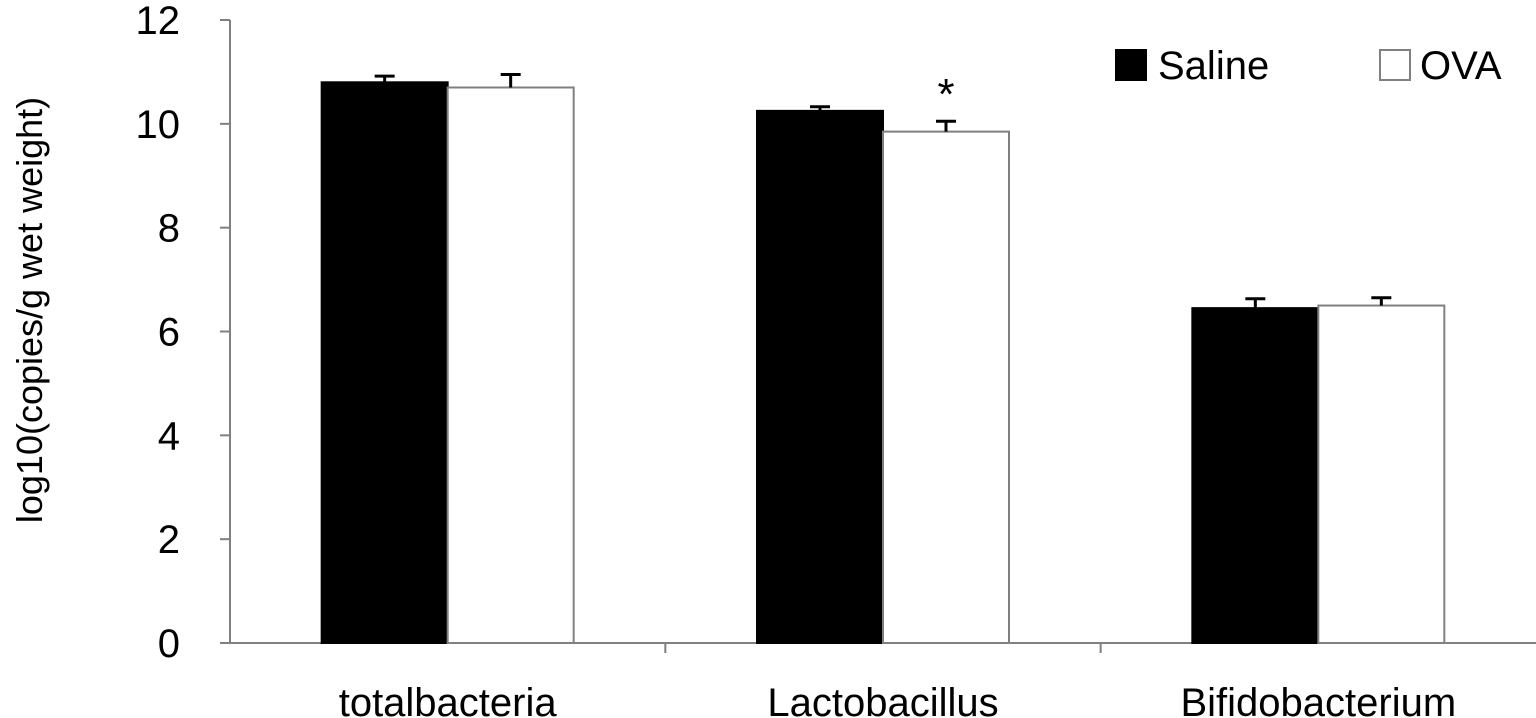 The height and width of the screenshot is (718, 1536). Describe the element at coordinates (169, 333) in the screenshot. I see `y-tick-label: 6` at that location.